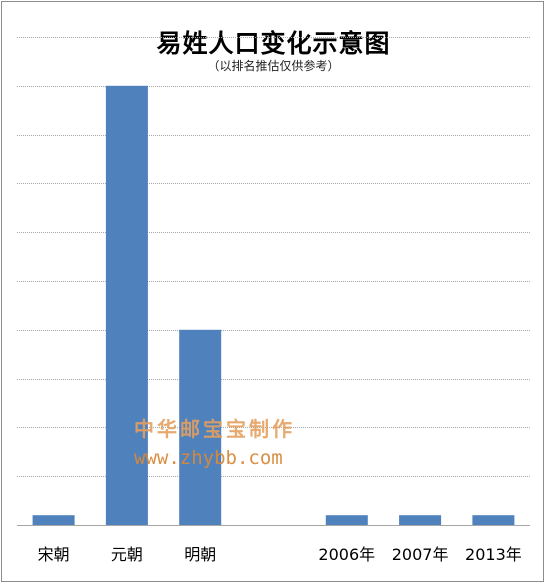  I want to click on watermark-text: 中华邮宝宝制作, so click(214, 429).